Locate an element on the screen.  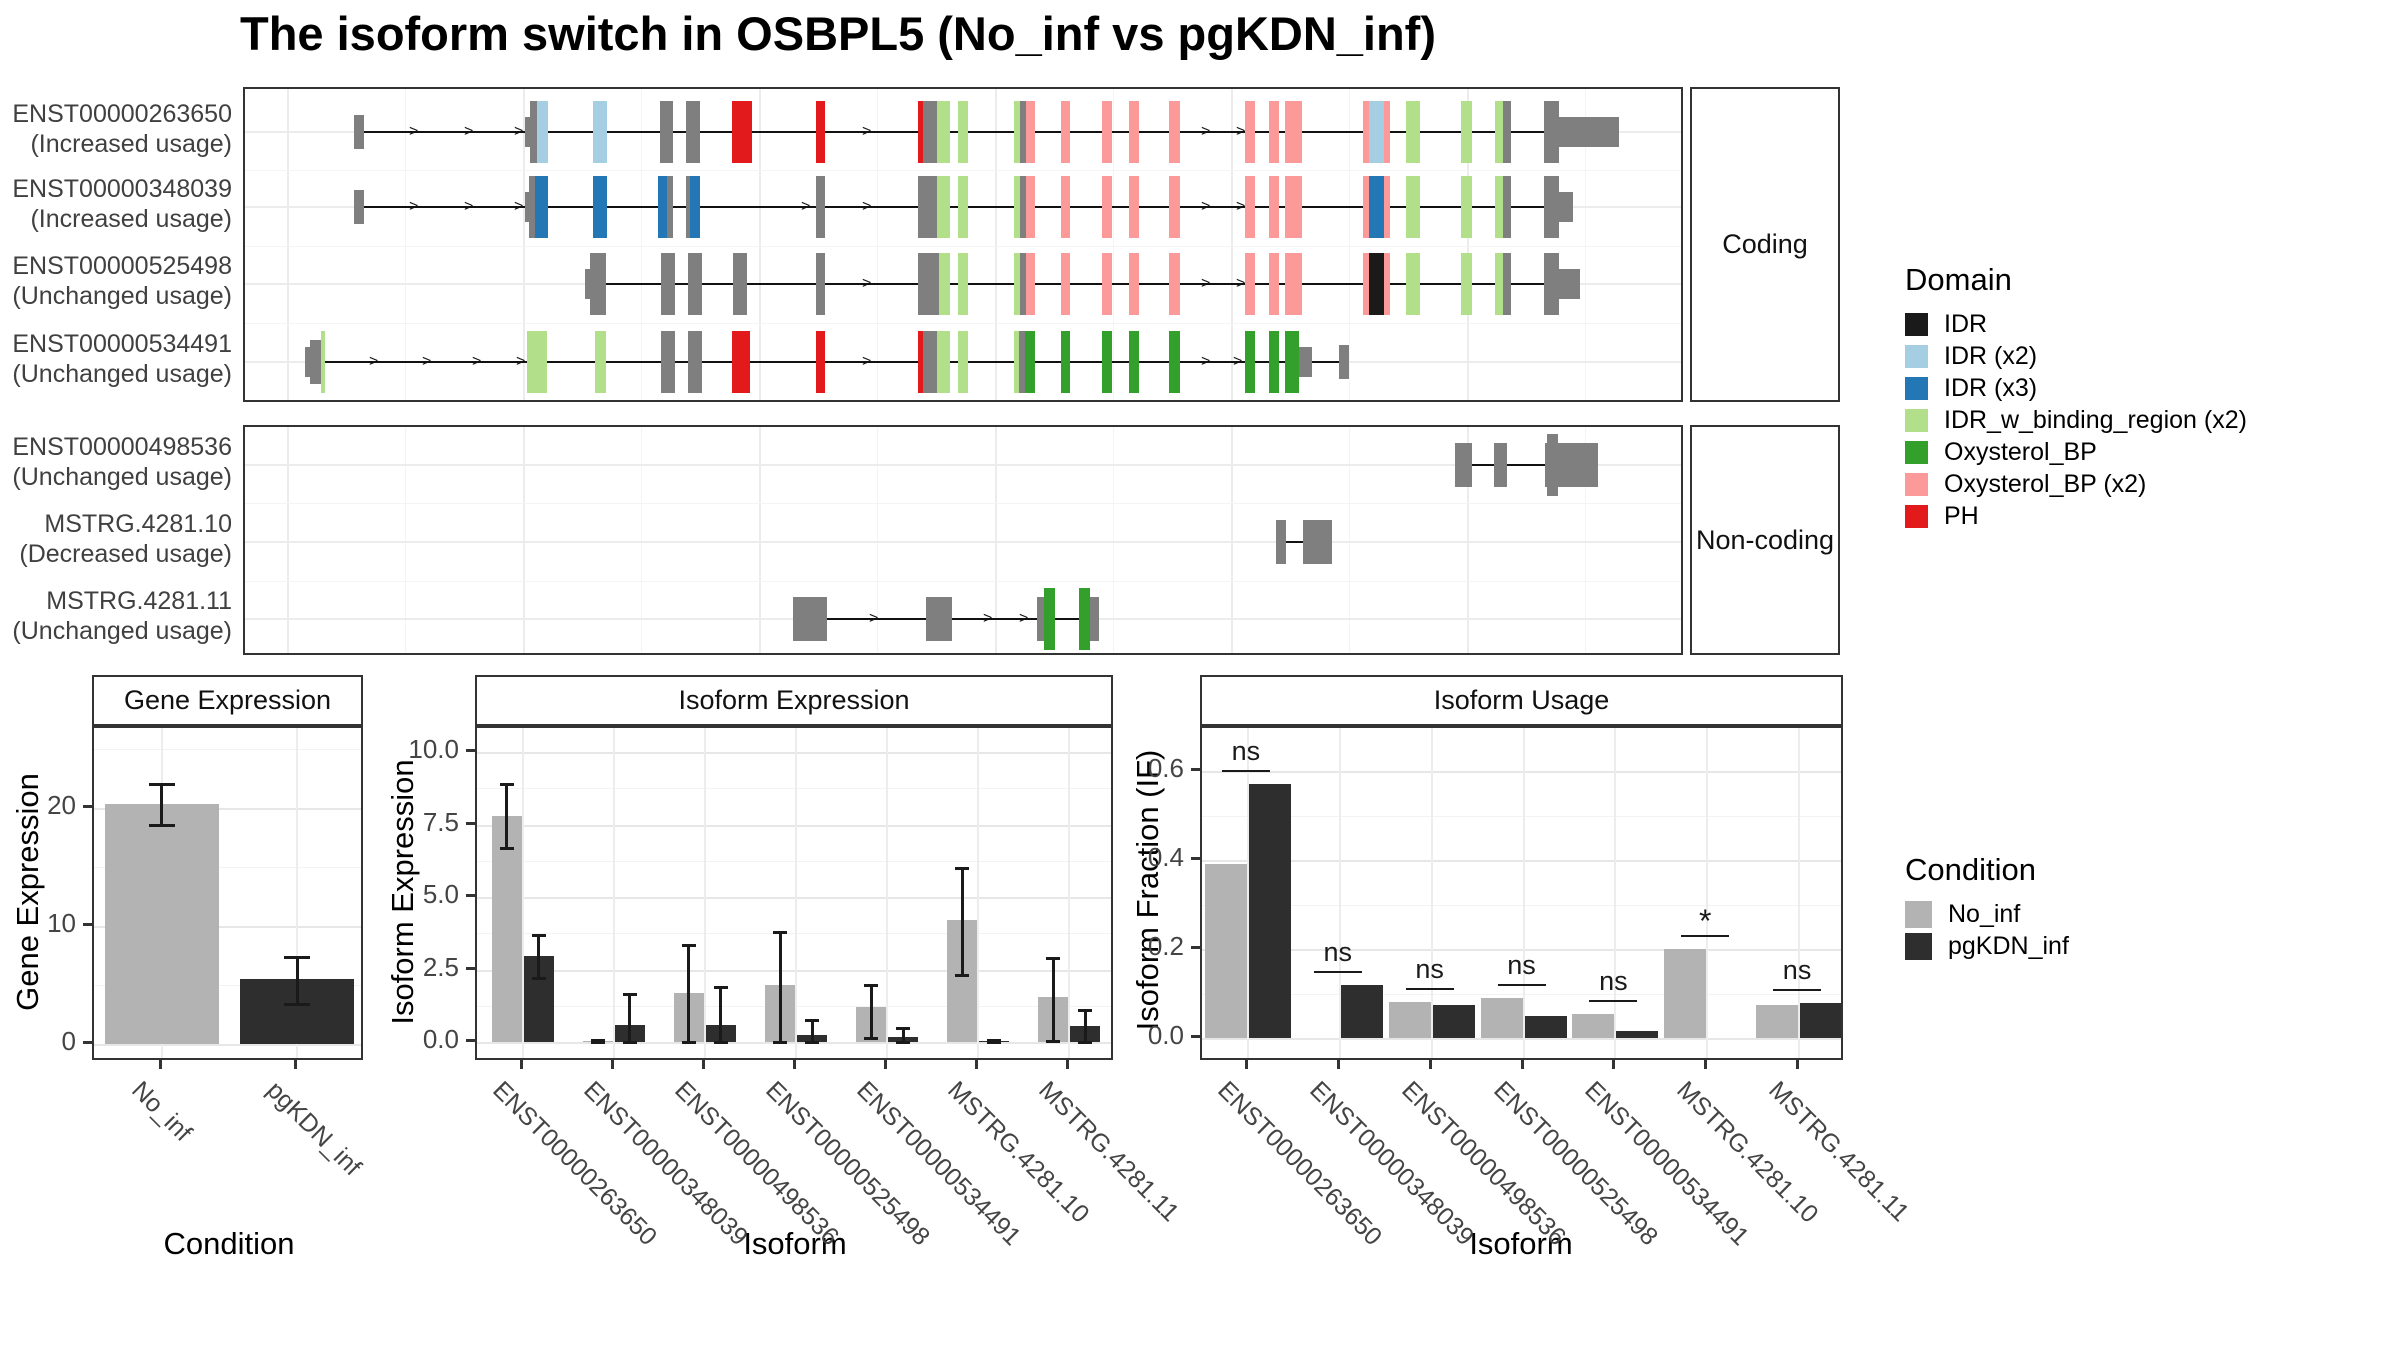
transcript-label: ENST00000348039 (Increased usage) is located at coordinates (116, 204).